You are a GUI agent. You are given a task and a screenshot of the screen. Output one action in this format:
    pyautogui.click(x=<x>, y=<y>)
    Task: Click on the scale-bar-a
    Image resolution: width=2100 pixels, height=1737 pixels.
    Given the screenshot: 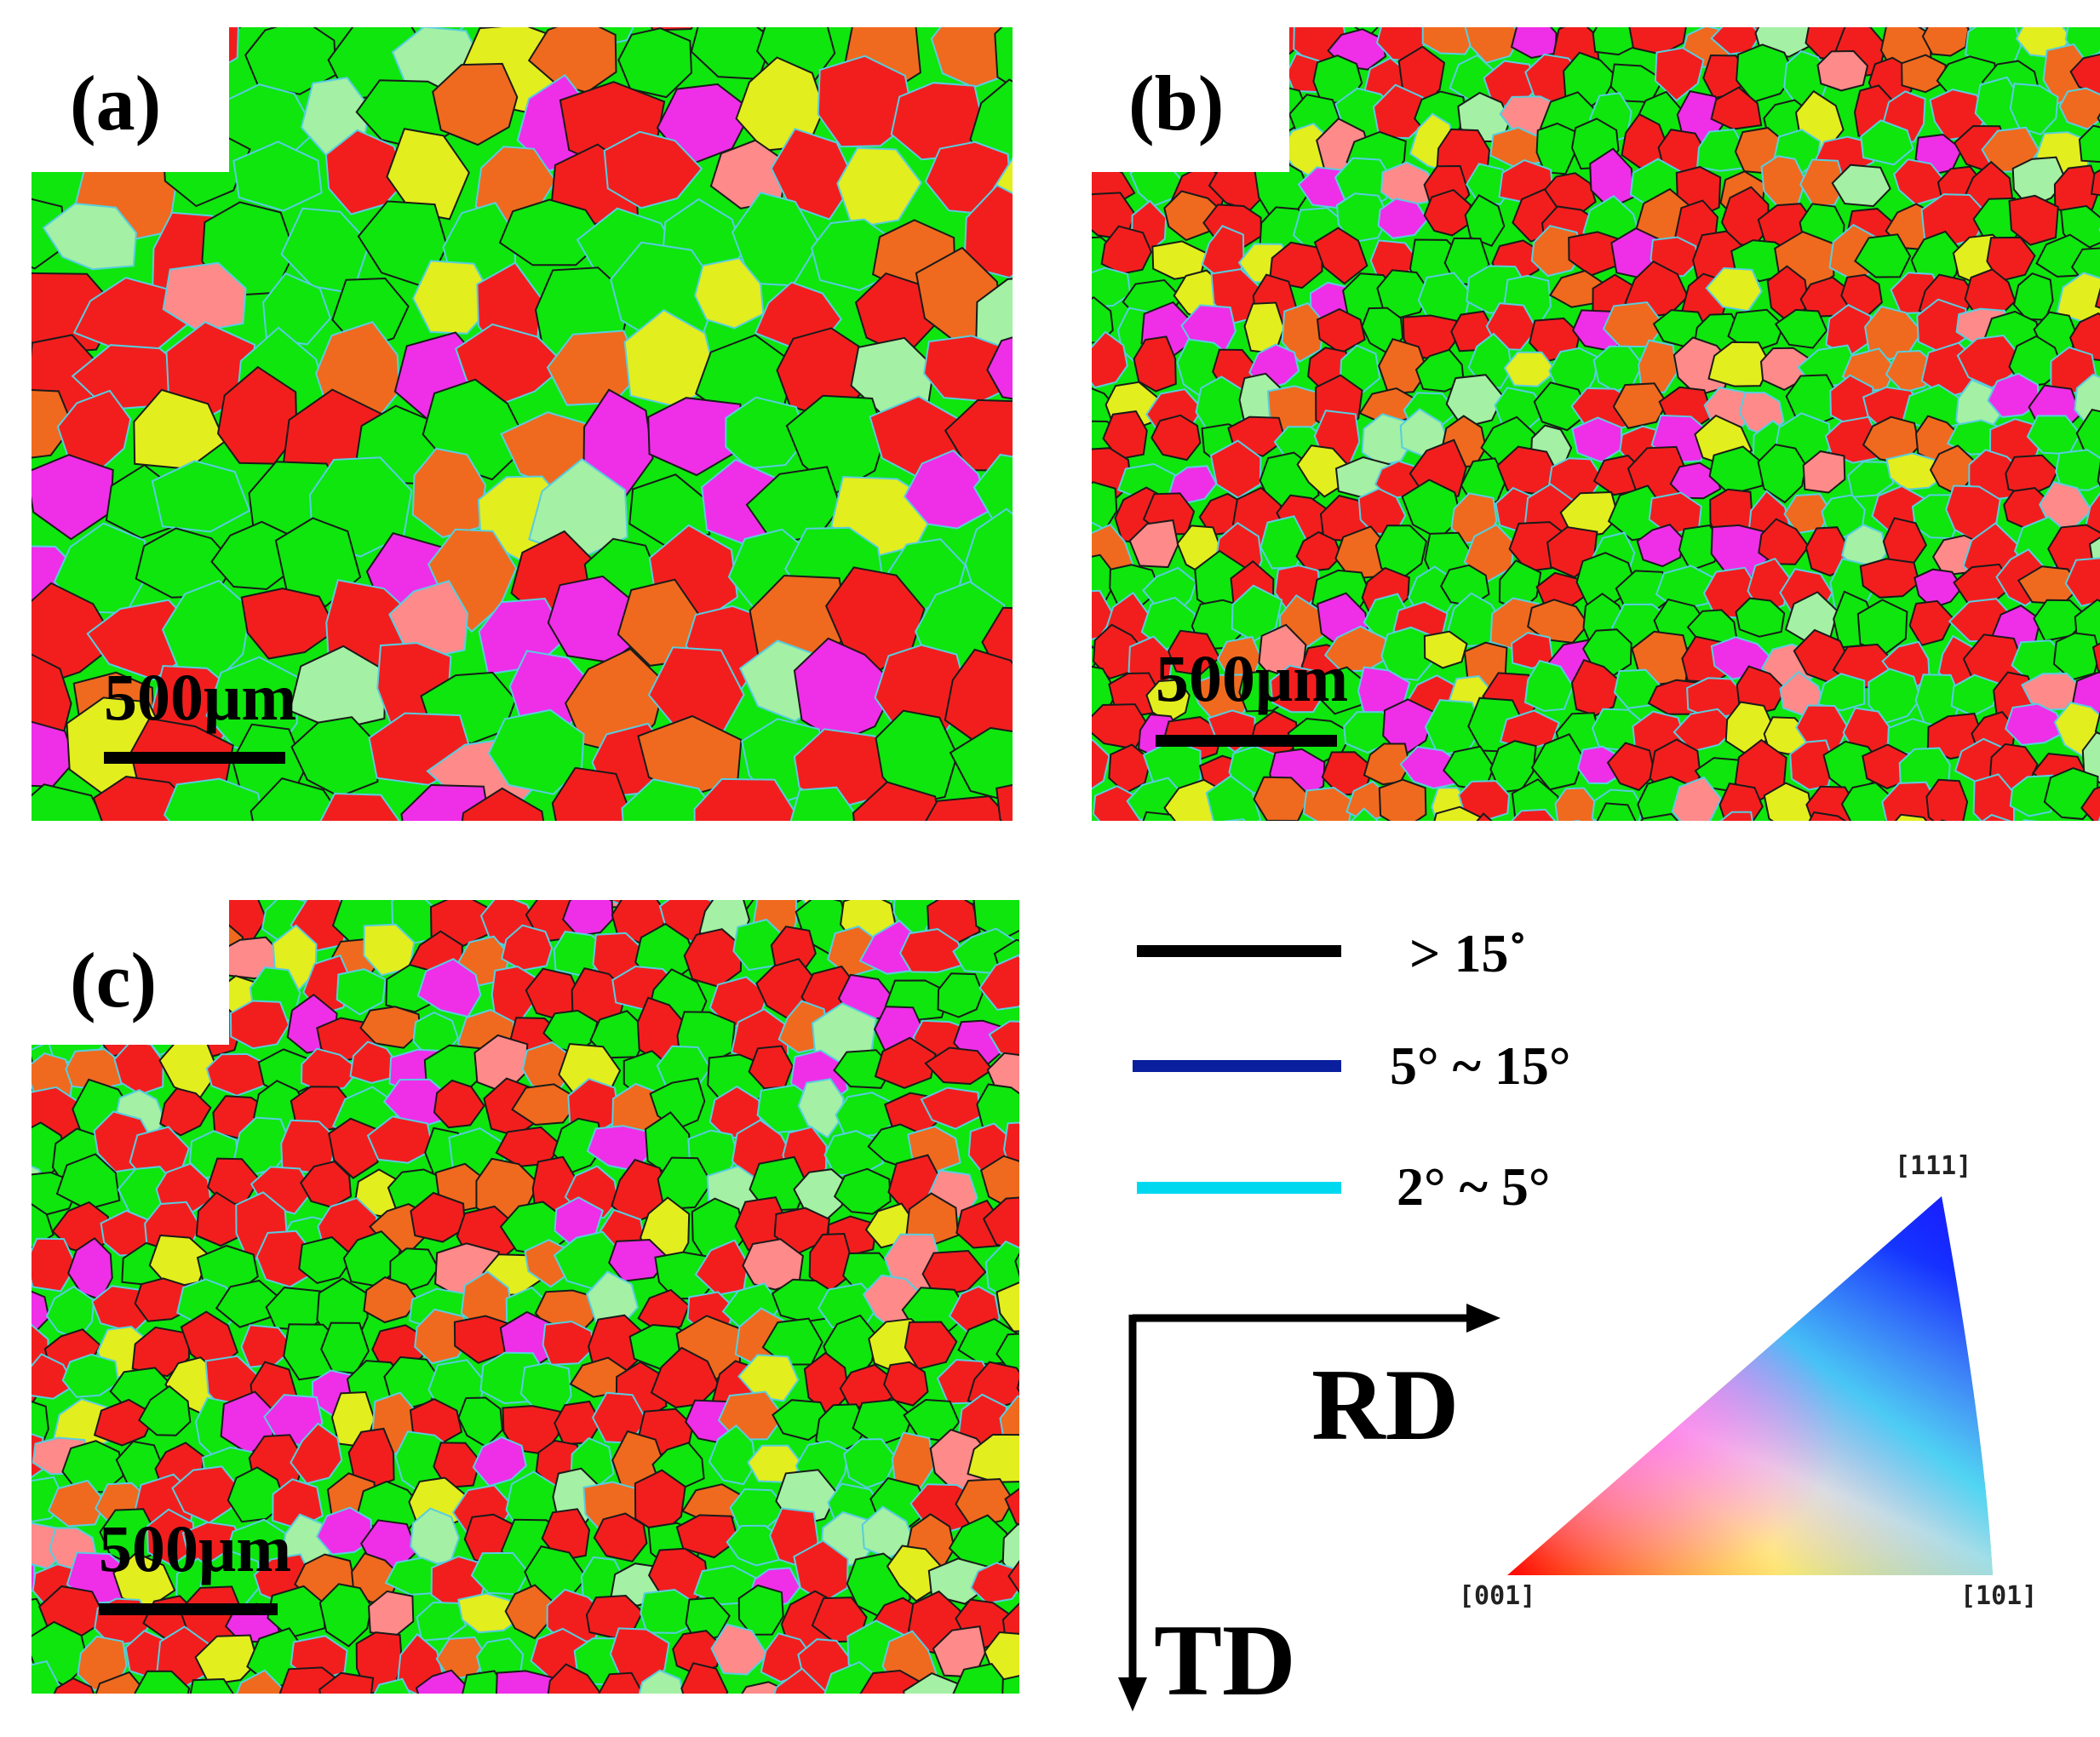 What is the action you would take?
    pyautogui.click(x=194, y=758)
    